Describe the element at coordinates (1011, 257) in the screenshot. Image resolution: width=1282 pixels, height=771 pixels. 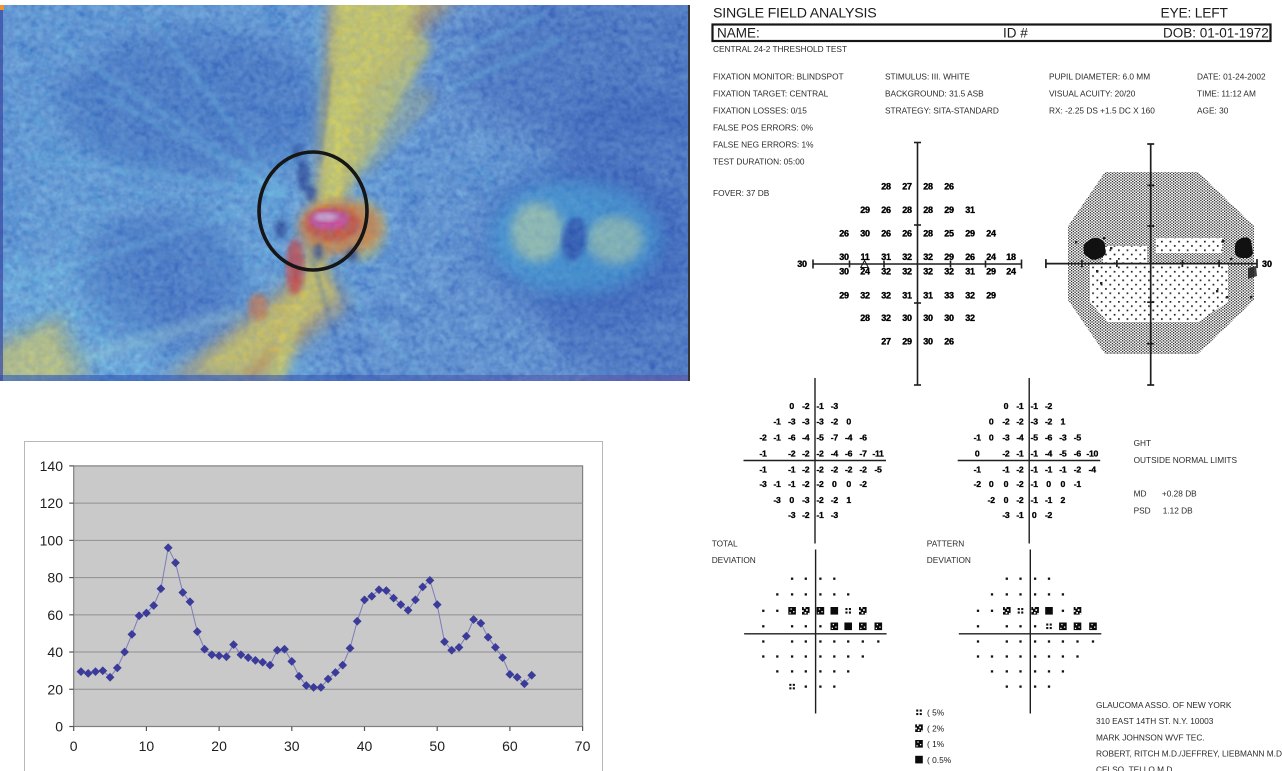
I see `svg-text: 18` at that location.